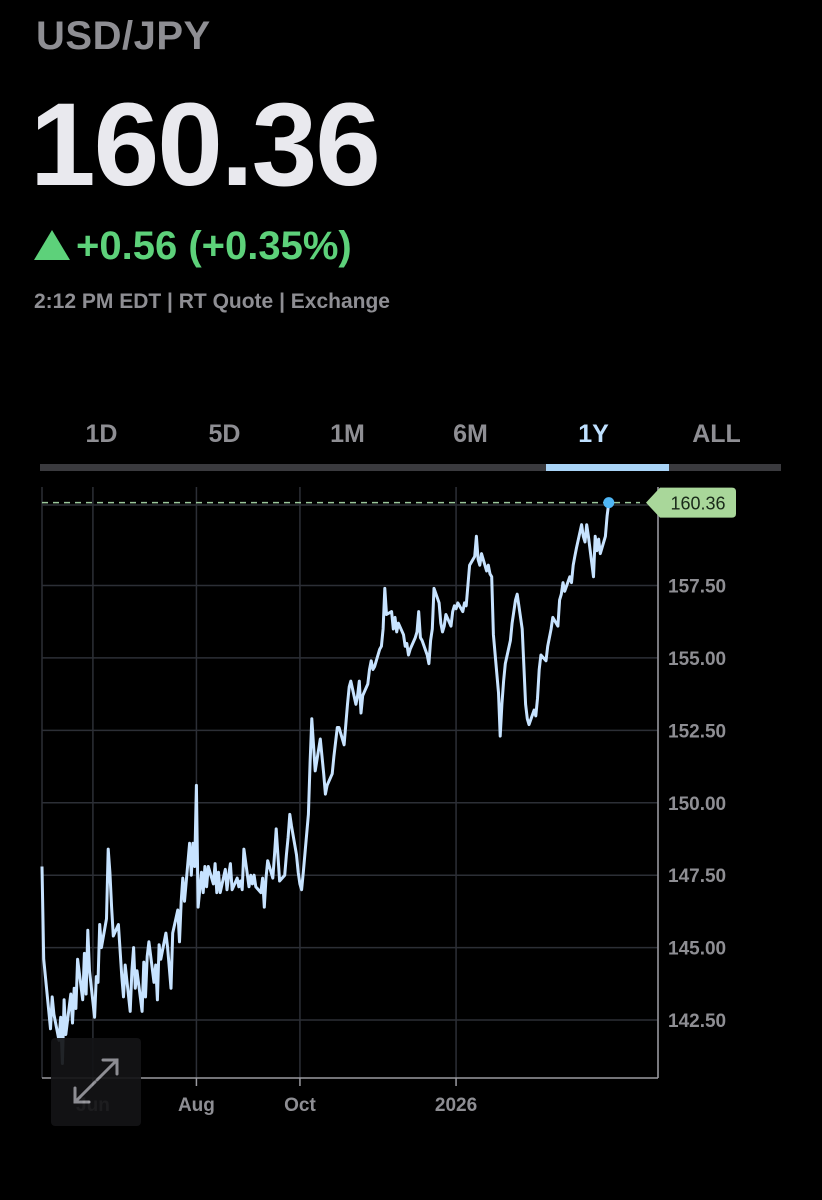 This screenshot has height=1200, width=822. I want to click on y-tick-label: 155.00, so click(697, 659).